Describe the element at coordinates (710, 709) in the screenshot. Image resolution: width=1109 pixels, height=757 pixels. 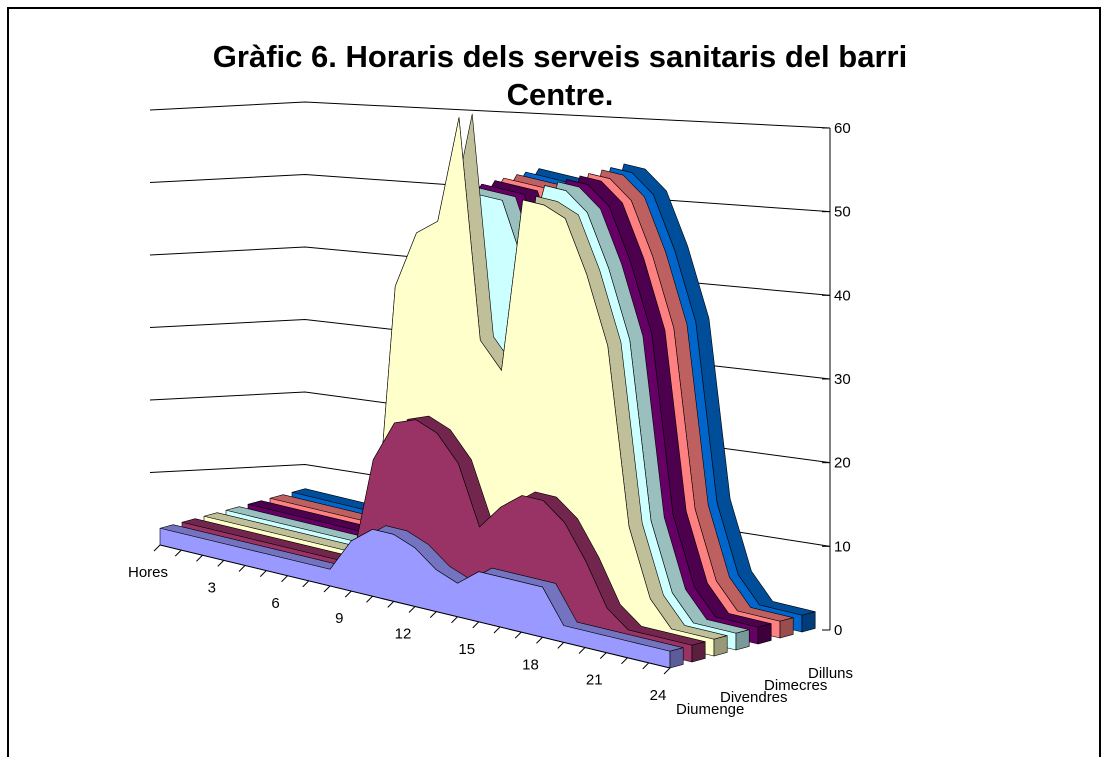
I see `depth-label: Diumenge` at that location.